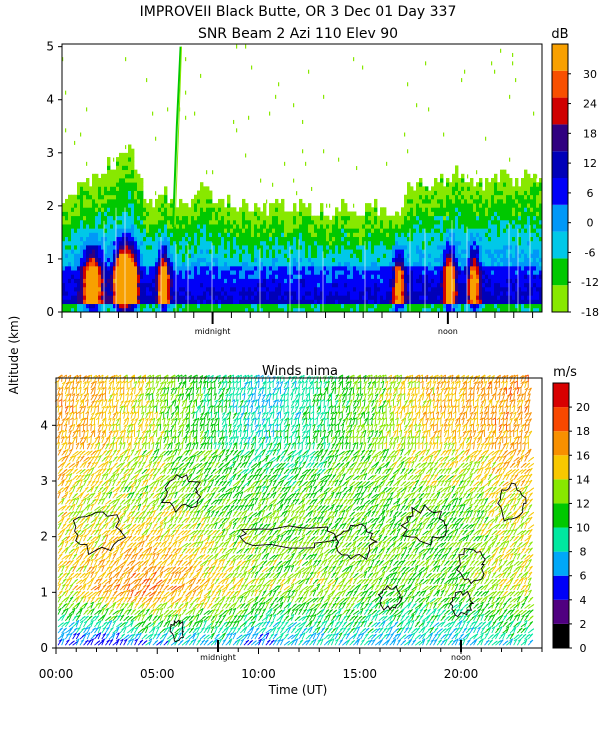  I want to click on winds-x-tick-label: 15:00, so click(359, 674).